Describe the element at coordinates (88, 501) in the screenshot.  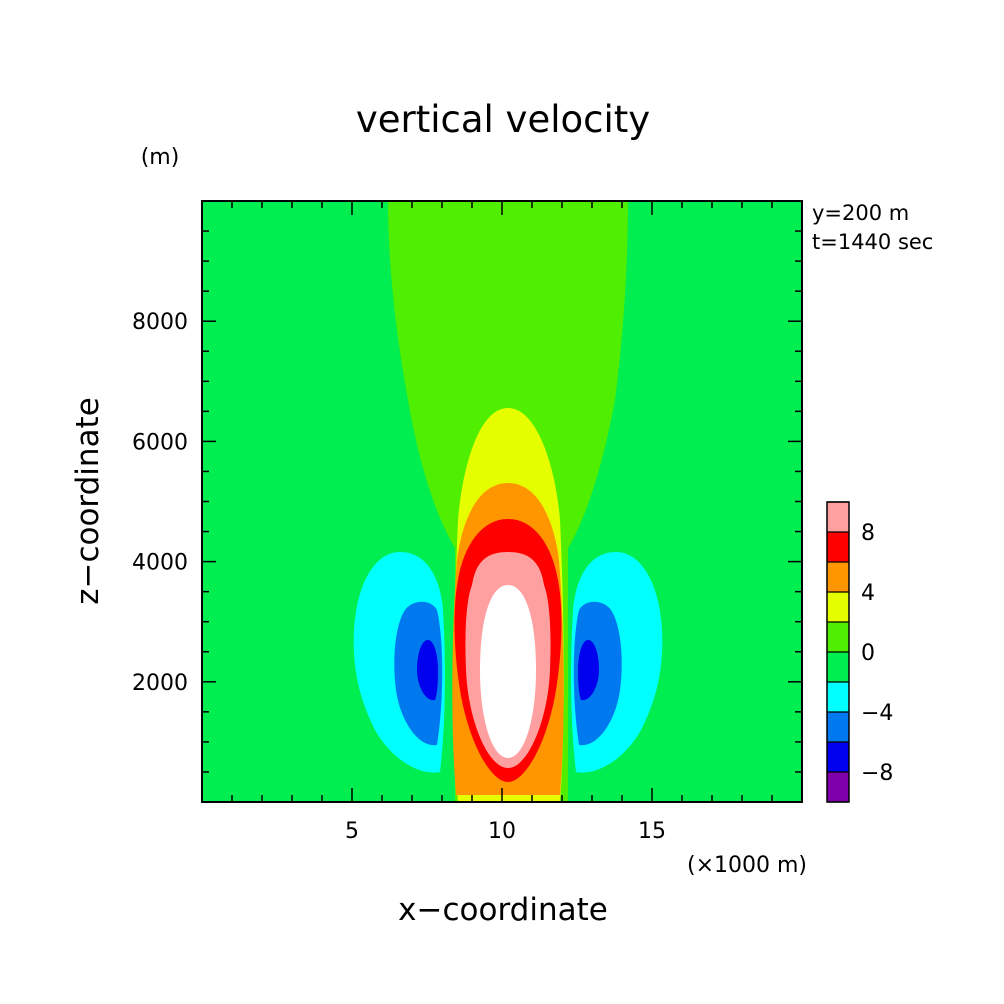
I see `y-axis-label: z−coordinate` at that location.